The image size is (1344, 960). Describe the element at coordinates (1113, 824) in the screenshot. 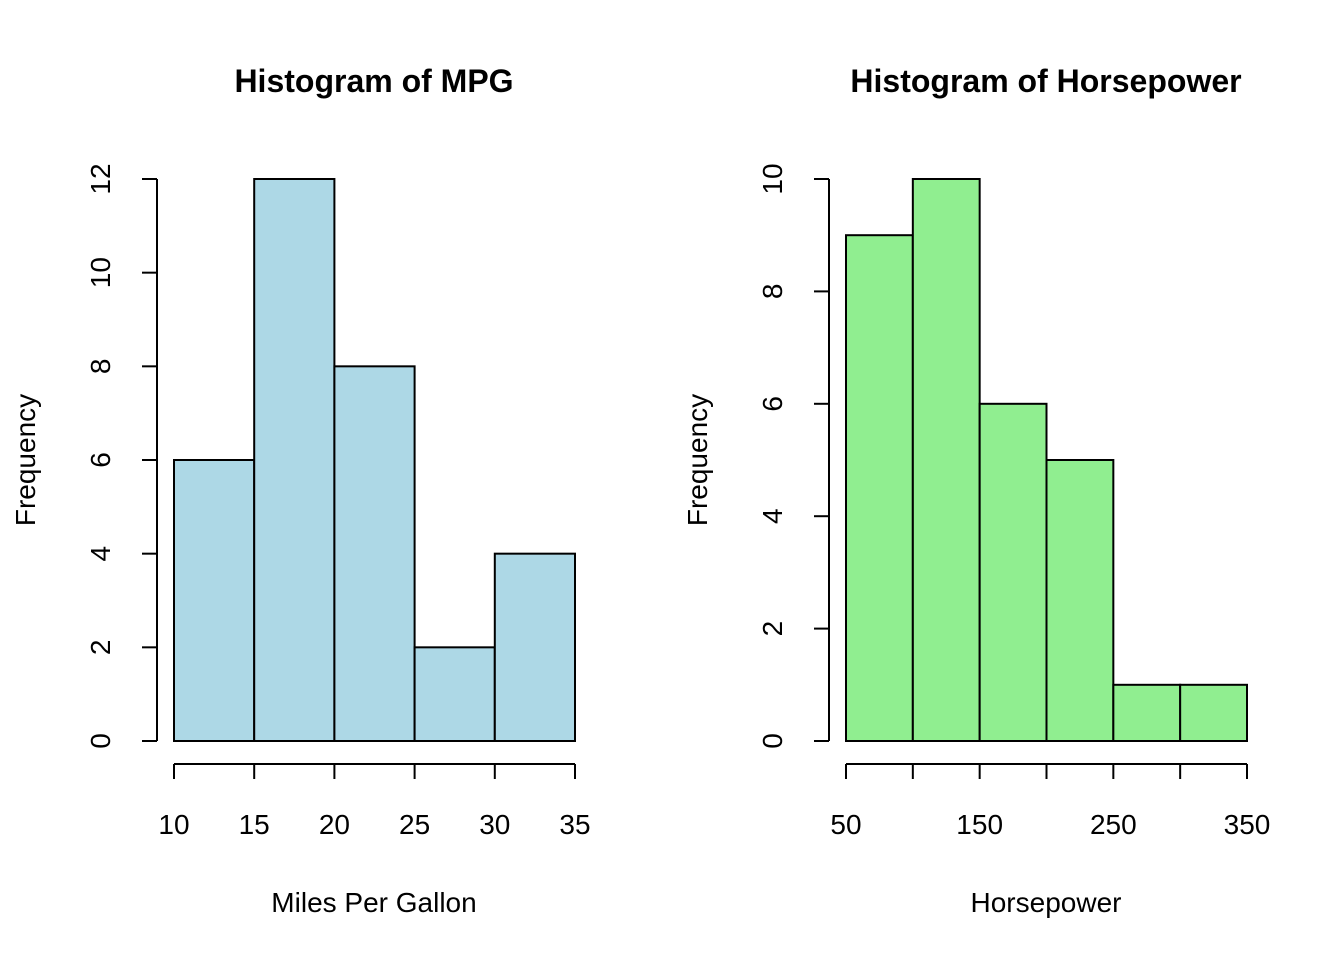

I see `x-tick-label: 250` at that location.